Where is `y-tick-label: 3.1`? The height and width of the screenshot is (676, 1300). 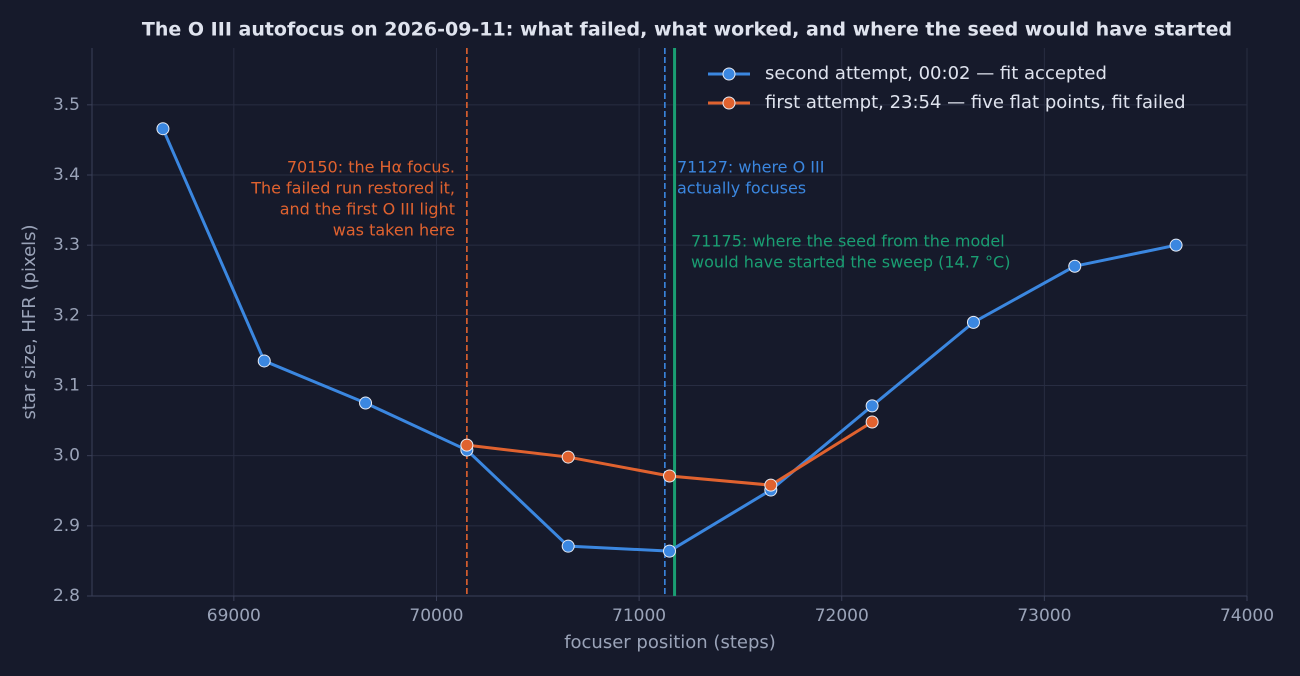 y-tick-label: 3.1 is located at coordinates (66, 386).